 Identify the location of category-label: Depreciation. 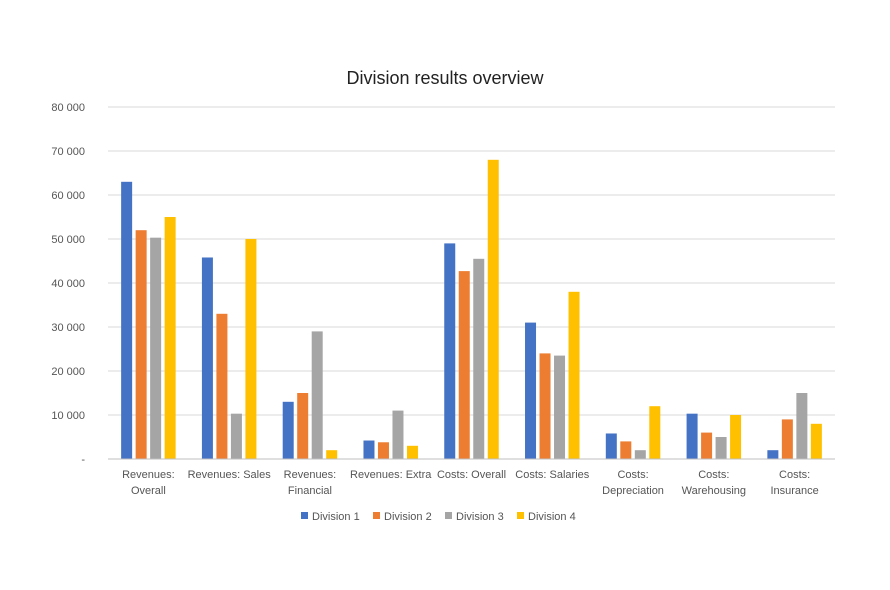
(633, 491).